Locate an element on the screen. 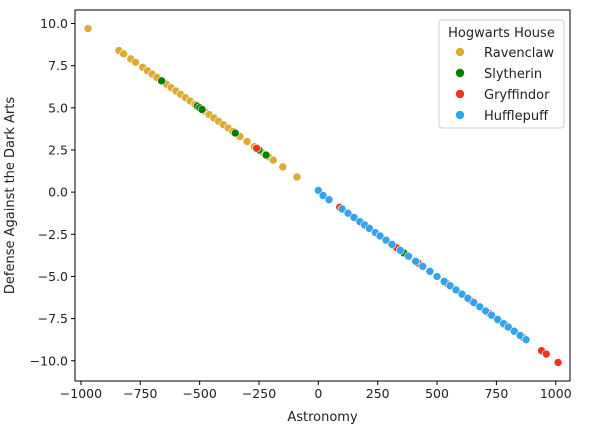 This screenshot has height=432, width=595. x-tick-label: −500 is located at coordinates (199, 393).